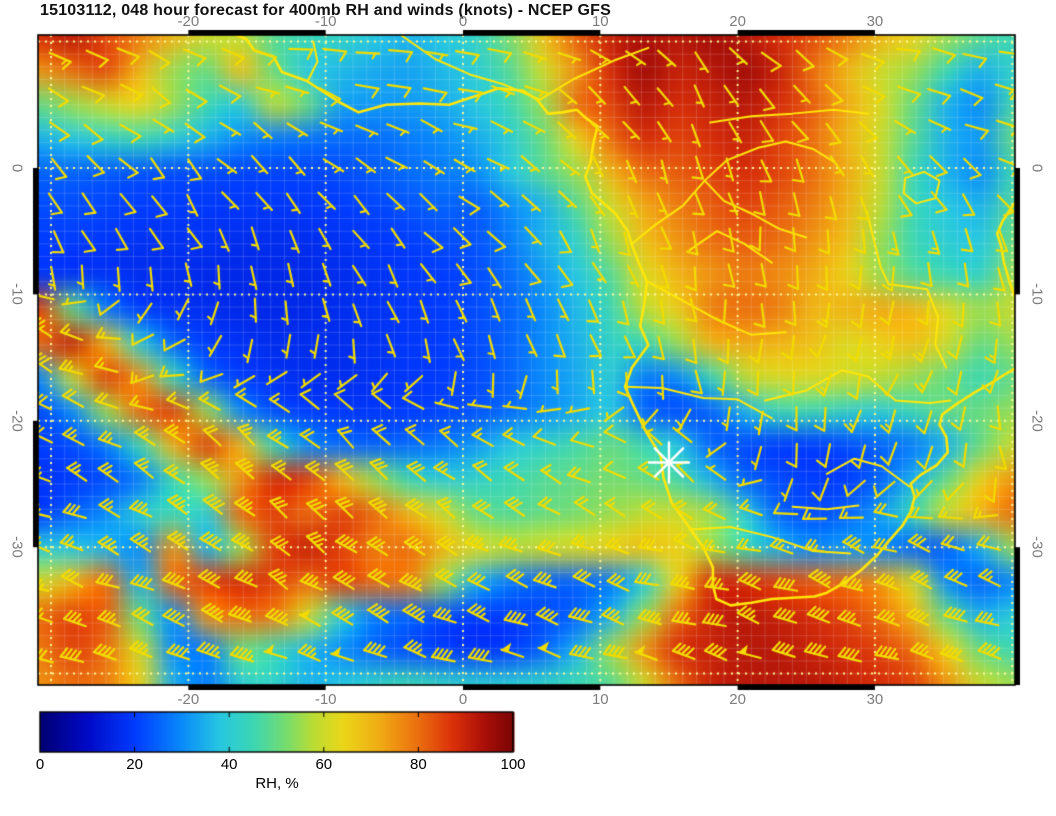 This screenshot has height=816, width=1056. I want to click on y-tick-label-left: -10, so click(17, 294).